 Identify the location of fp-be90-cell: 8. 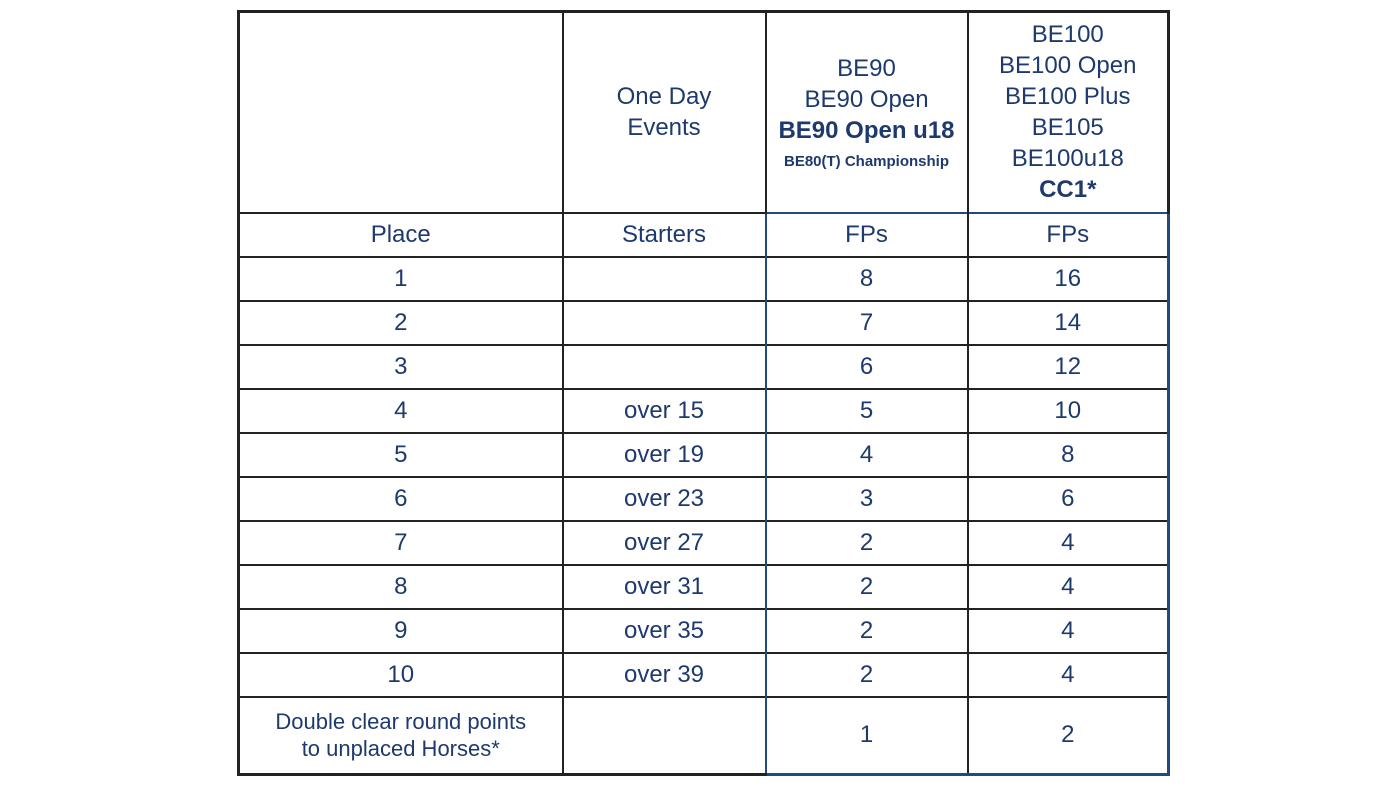
(866, 278).